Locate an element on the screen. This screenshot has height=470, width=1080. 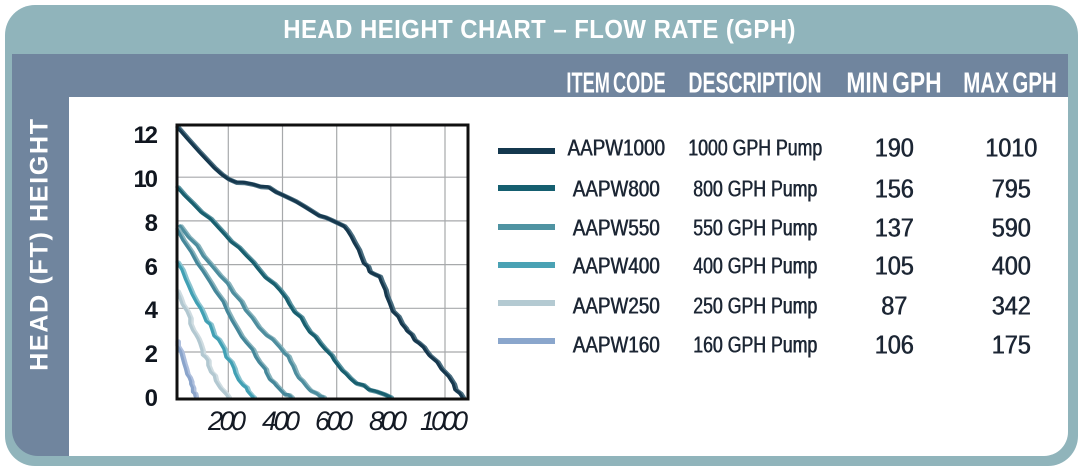
svg-text: 4 is located at coordinates (152, 310).